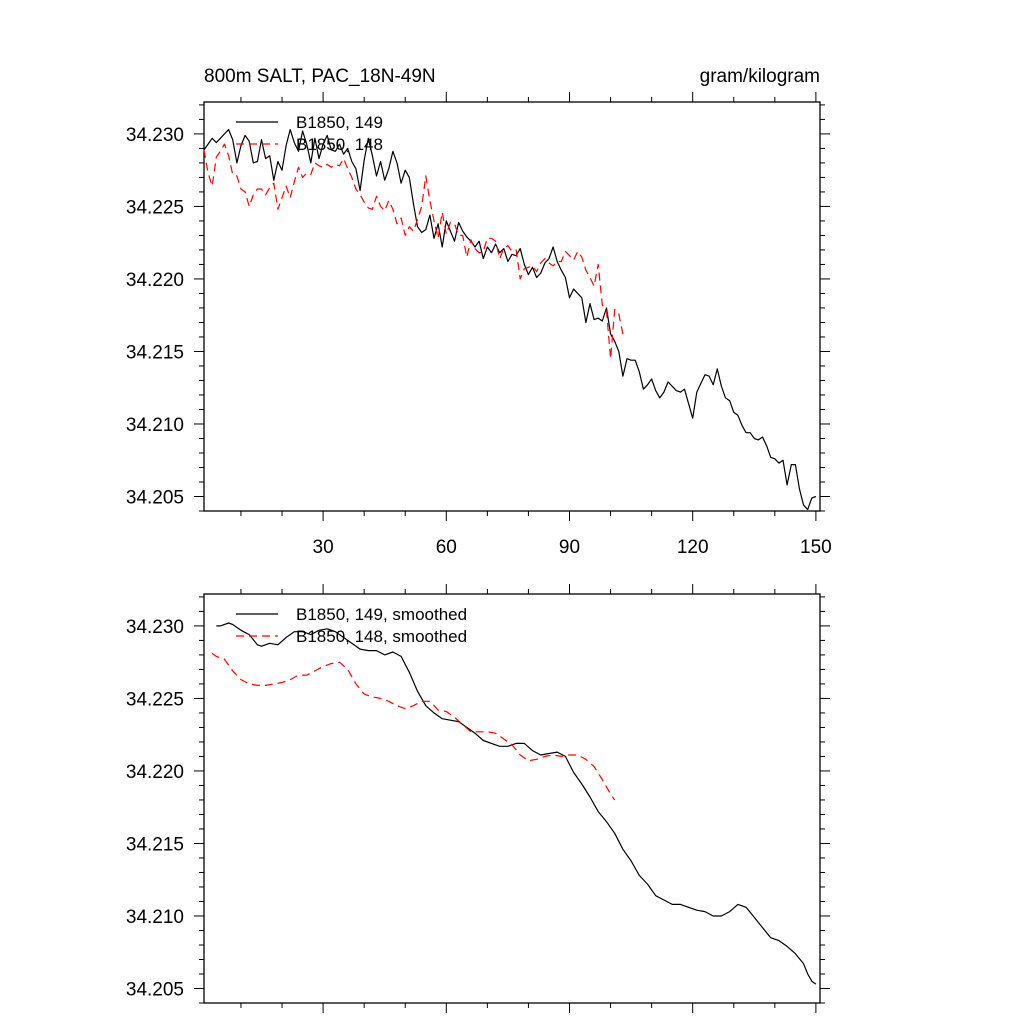  I want to click on top-legend-label-1: B1850, 148, so click(339, 144).